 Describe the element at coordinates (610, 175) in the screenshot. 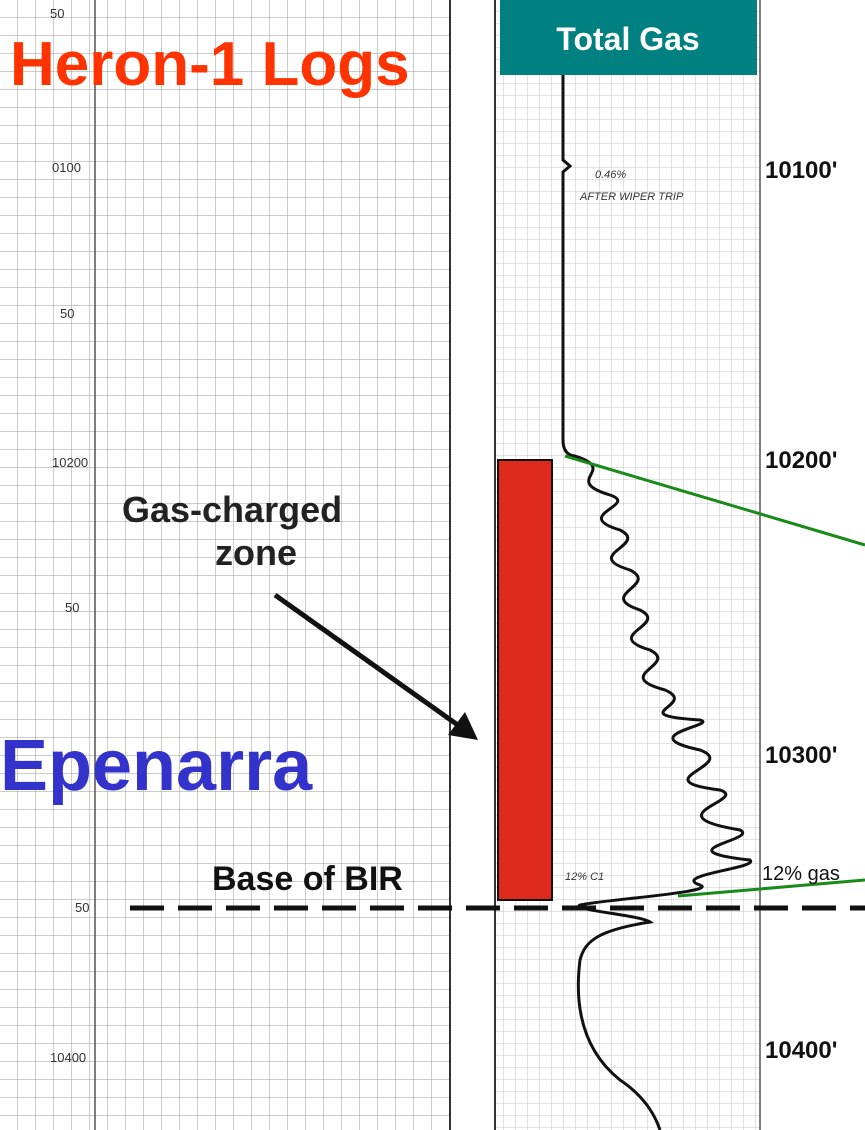

I see `scan-note: 0.46%` at that location.